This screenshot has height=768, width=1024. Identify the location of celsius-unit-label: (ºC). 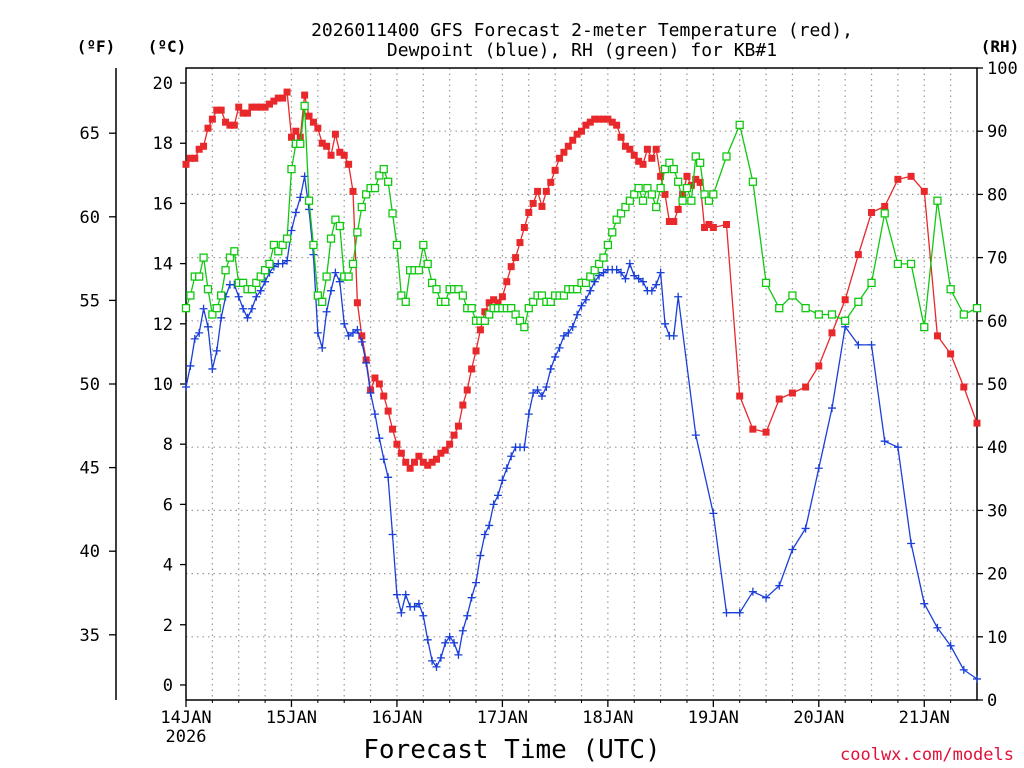
(167, 46).